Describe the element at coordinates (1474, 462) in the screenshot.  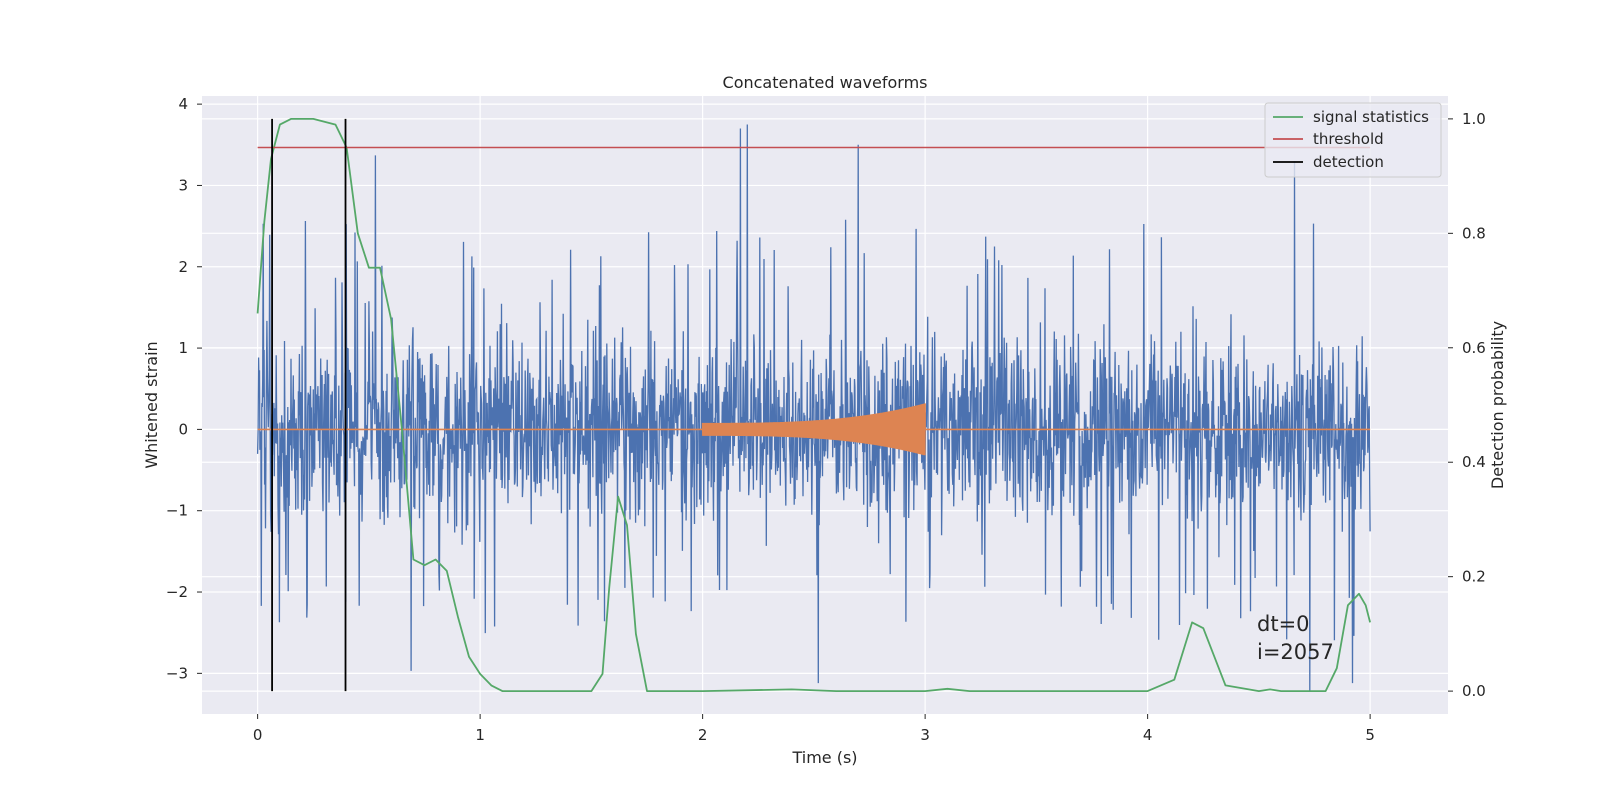
I see `y2-tick-label: 0.4` at that location.